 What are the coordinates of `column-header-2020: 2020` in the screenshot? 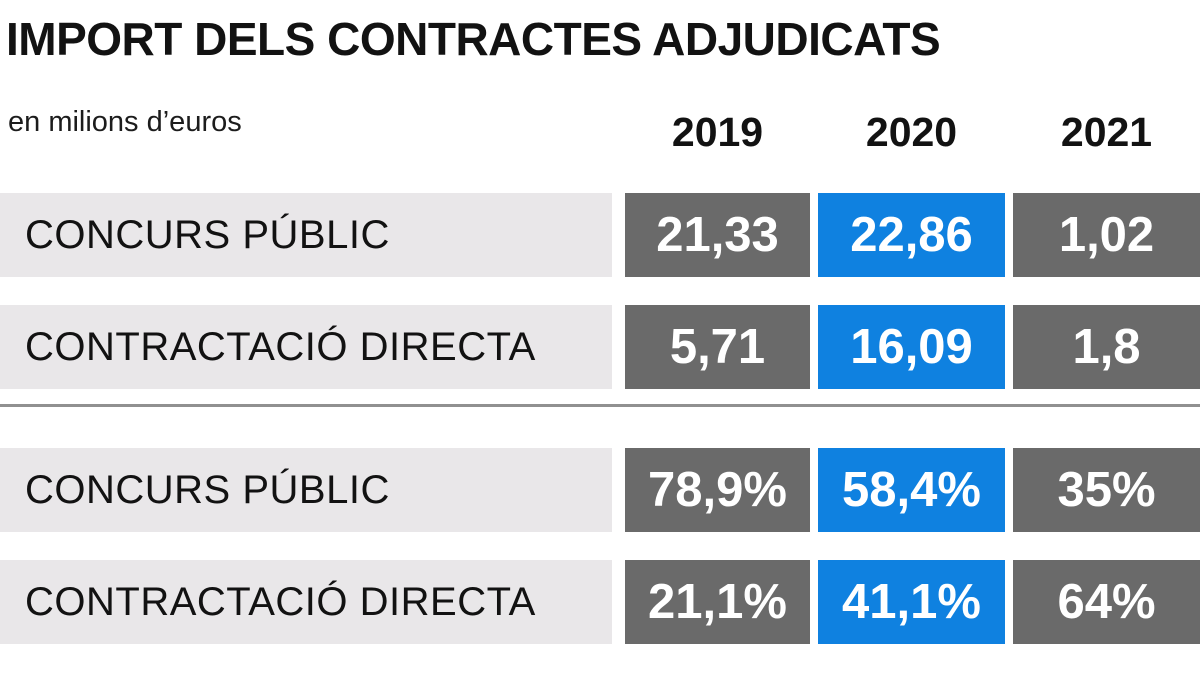 It's located at (911, 131).